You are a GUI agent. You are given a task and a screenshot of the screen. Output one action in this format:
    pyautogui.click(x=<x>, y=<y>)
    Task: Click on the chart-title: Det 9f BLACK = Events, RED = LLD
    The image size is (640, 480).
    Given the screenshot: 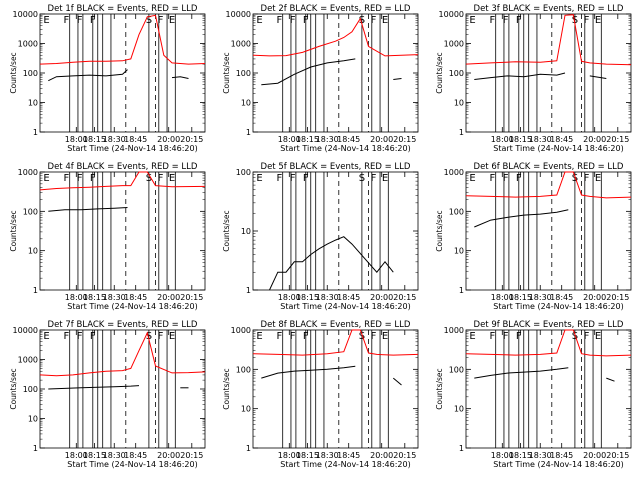 What is the action you would take?
    pyautogui.click(x=549, y=325)
    